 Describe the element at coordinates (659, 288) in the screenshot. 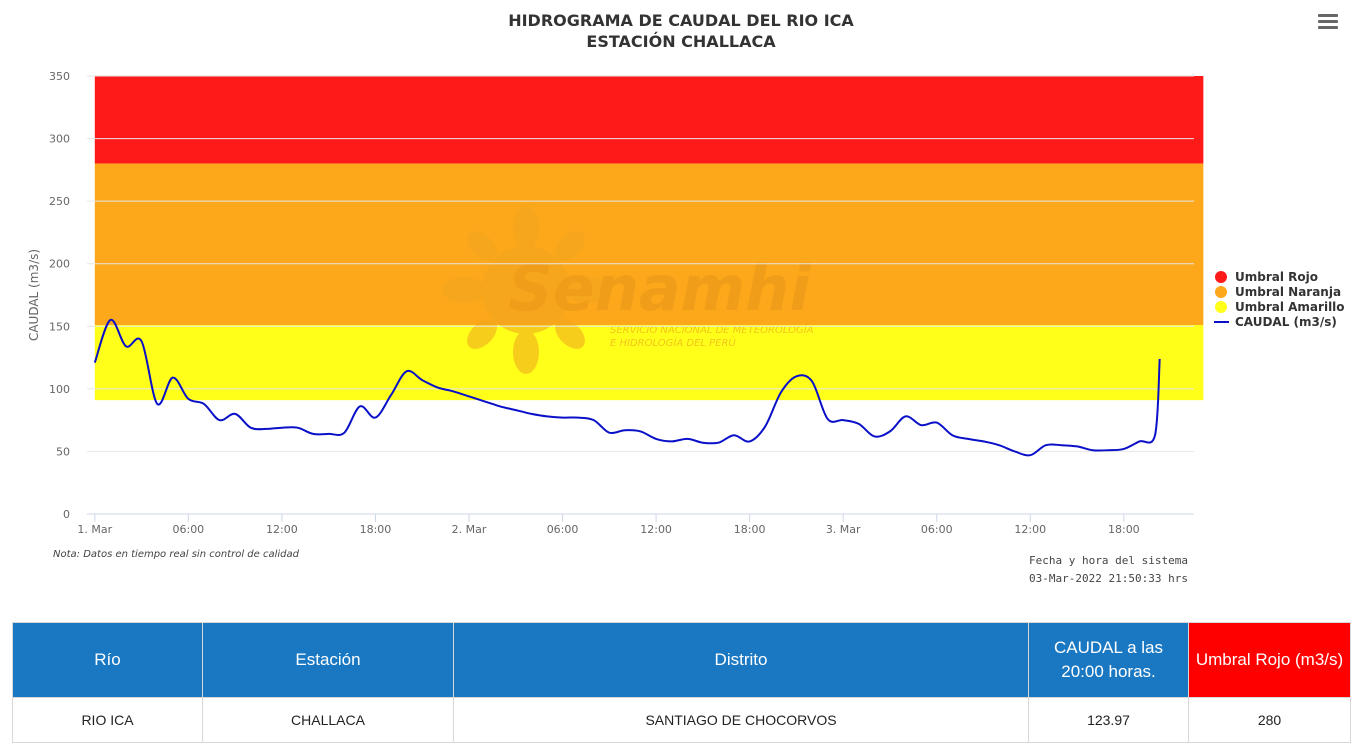

I see `watermark-brand: Senamhi` at that location.